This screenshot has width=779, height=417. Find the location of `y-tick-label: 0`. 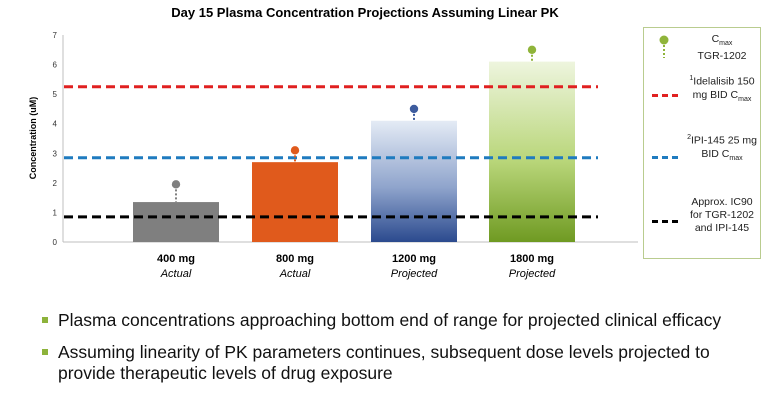

y-tick-label: 0 is located at coordinates (55, 242).